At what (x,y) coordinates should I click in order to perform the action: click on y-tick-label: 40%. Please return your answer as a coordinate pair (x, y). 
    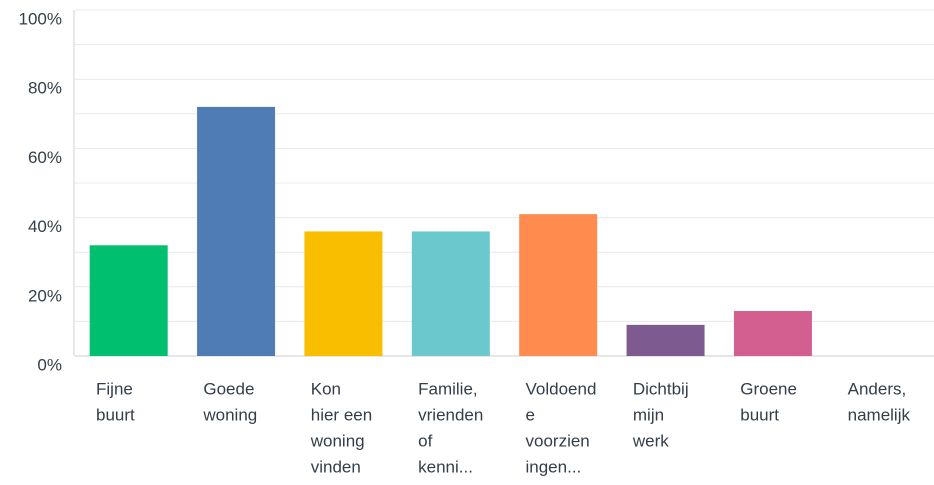
    Looking at the image, I should click on (45, 226).